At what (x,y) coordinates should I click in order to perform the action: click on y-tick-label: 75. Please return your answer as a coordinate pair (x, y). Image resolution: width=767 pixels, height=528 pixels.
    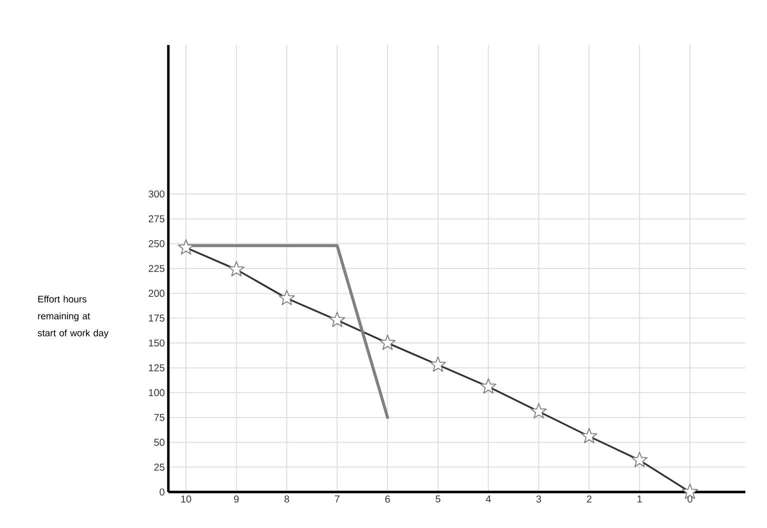
    Looking at the image, I should click on (159, 417).